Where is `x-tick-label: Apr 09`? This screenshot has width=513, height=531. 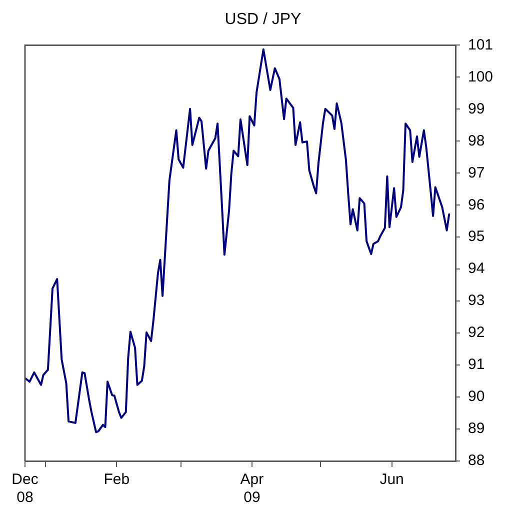 x-tick-label: Apr 09 is located at coordinates (252, 488).